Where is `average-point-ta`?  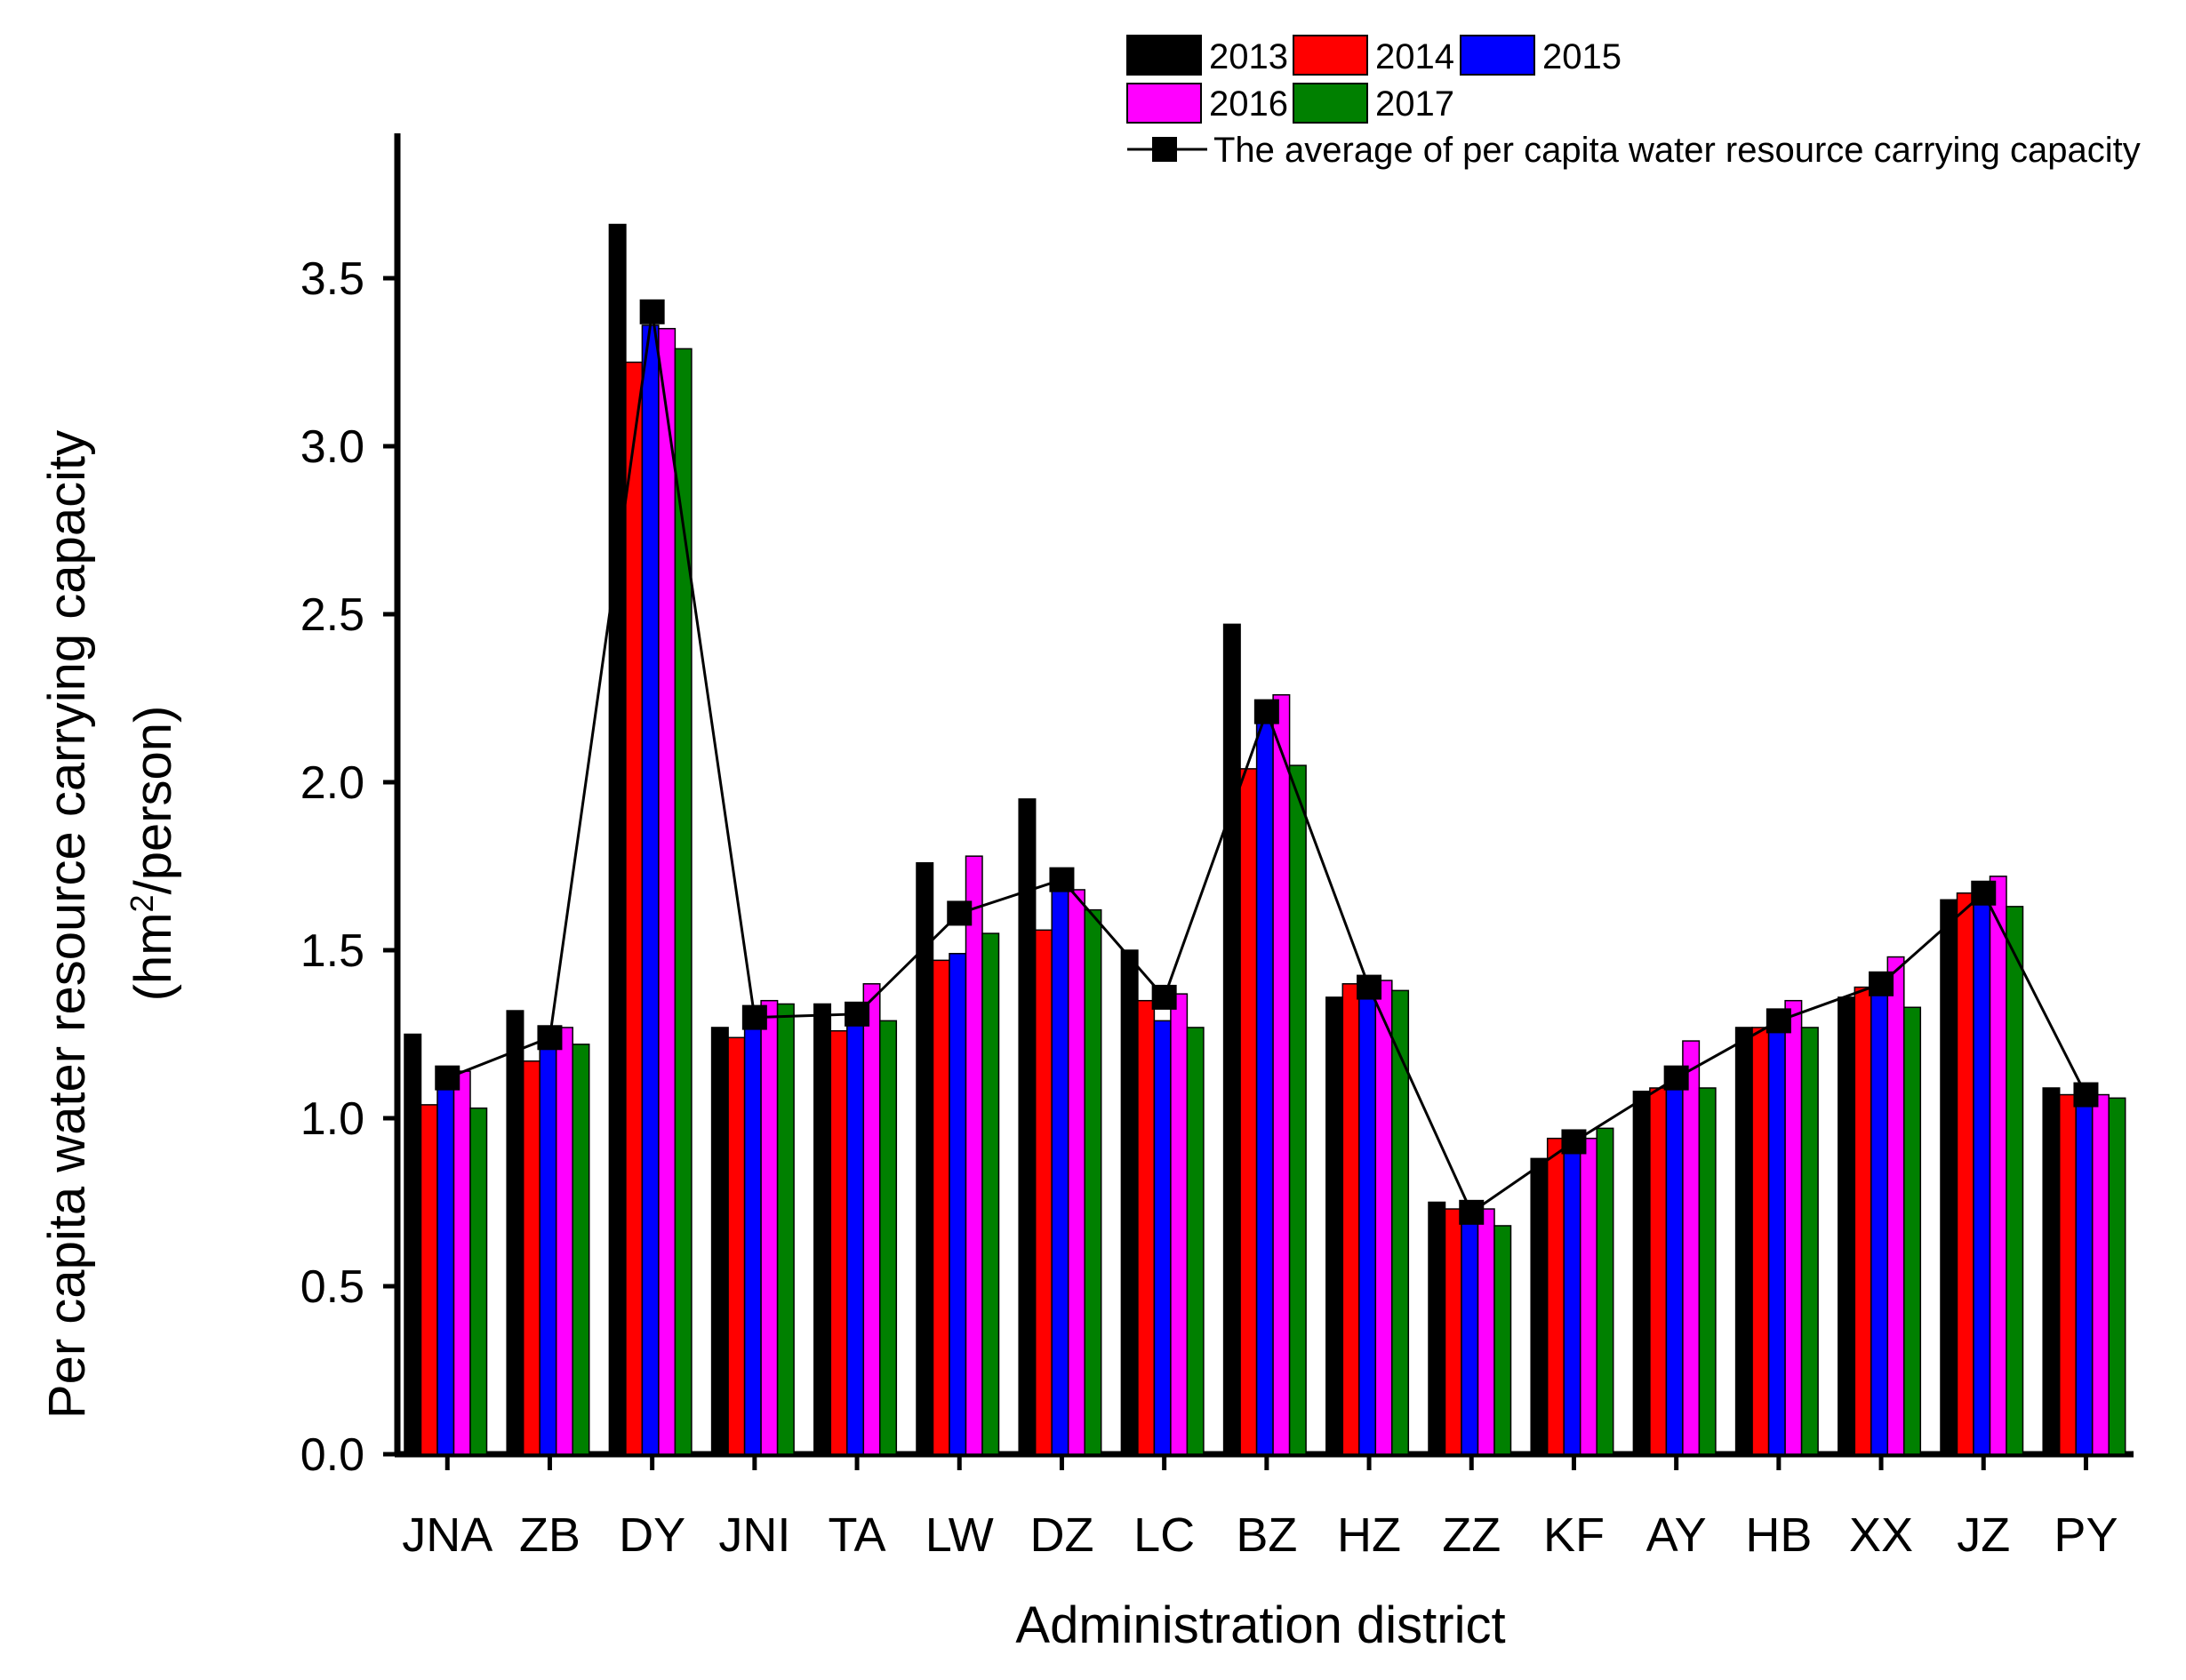
average-point-ta is located at coordinates (858, 1014).